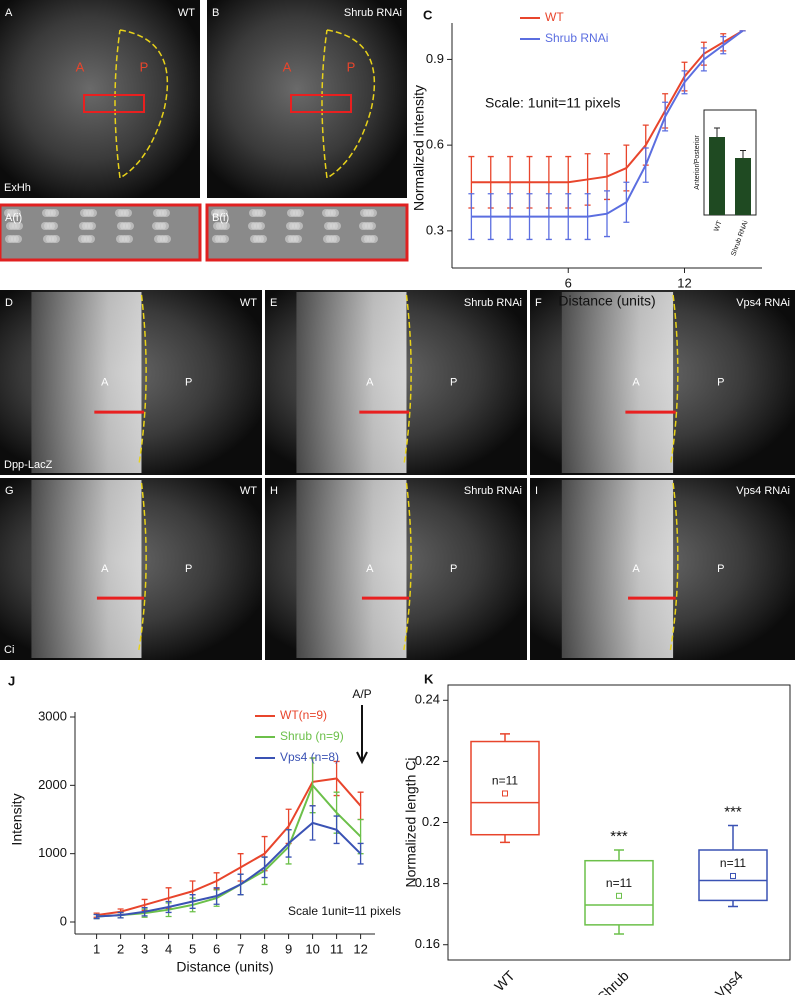  I want to click on x-tick-label: 11, so click(337, 948).